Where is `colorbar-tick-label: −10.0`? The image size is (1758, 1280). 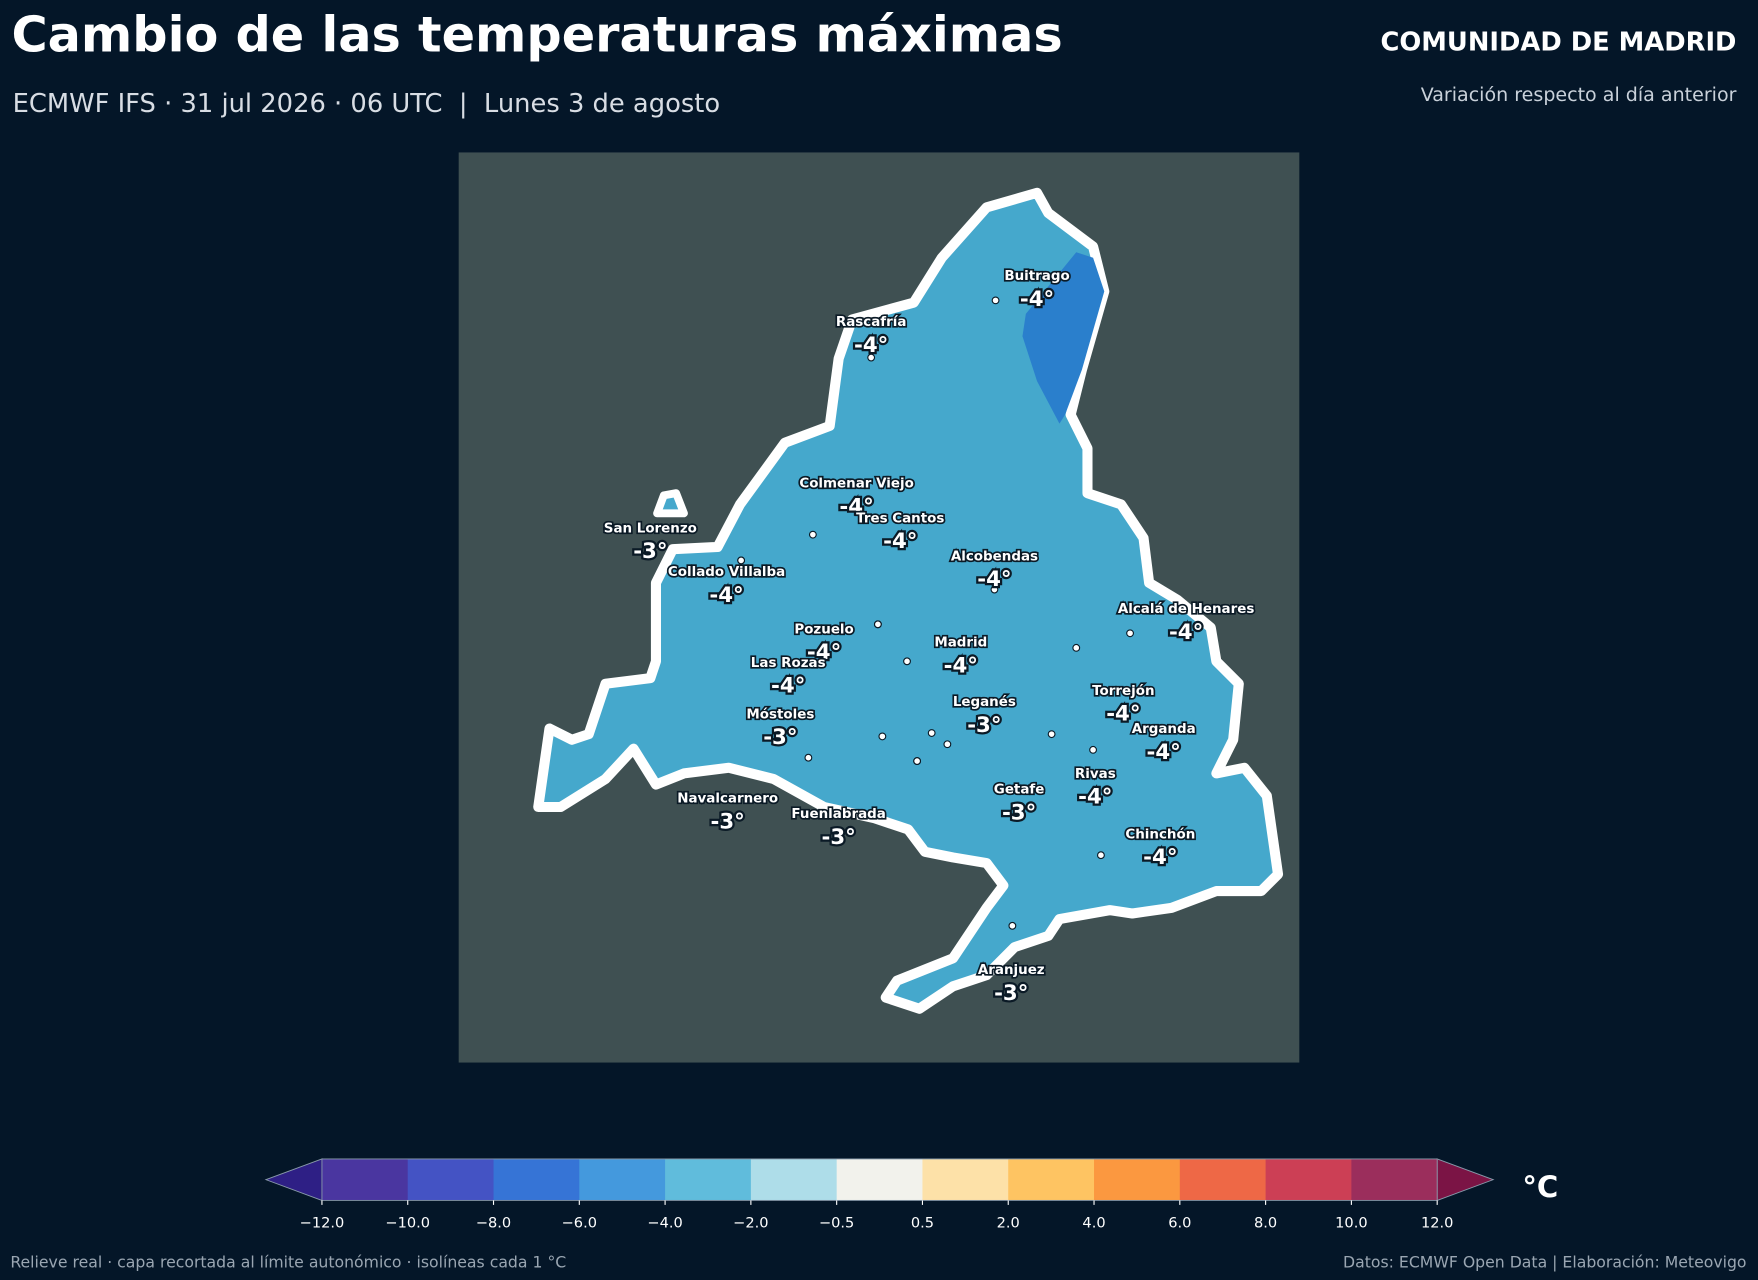
colorbar-tick-label: −10.0 is located at coordinates (407, 1222).